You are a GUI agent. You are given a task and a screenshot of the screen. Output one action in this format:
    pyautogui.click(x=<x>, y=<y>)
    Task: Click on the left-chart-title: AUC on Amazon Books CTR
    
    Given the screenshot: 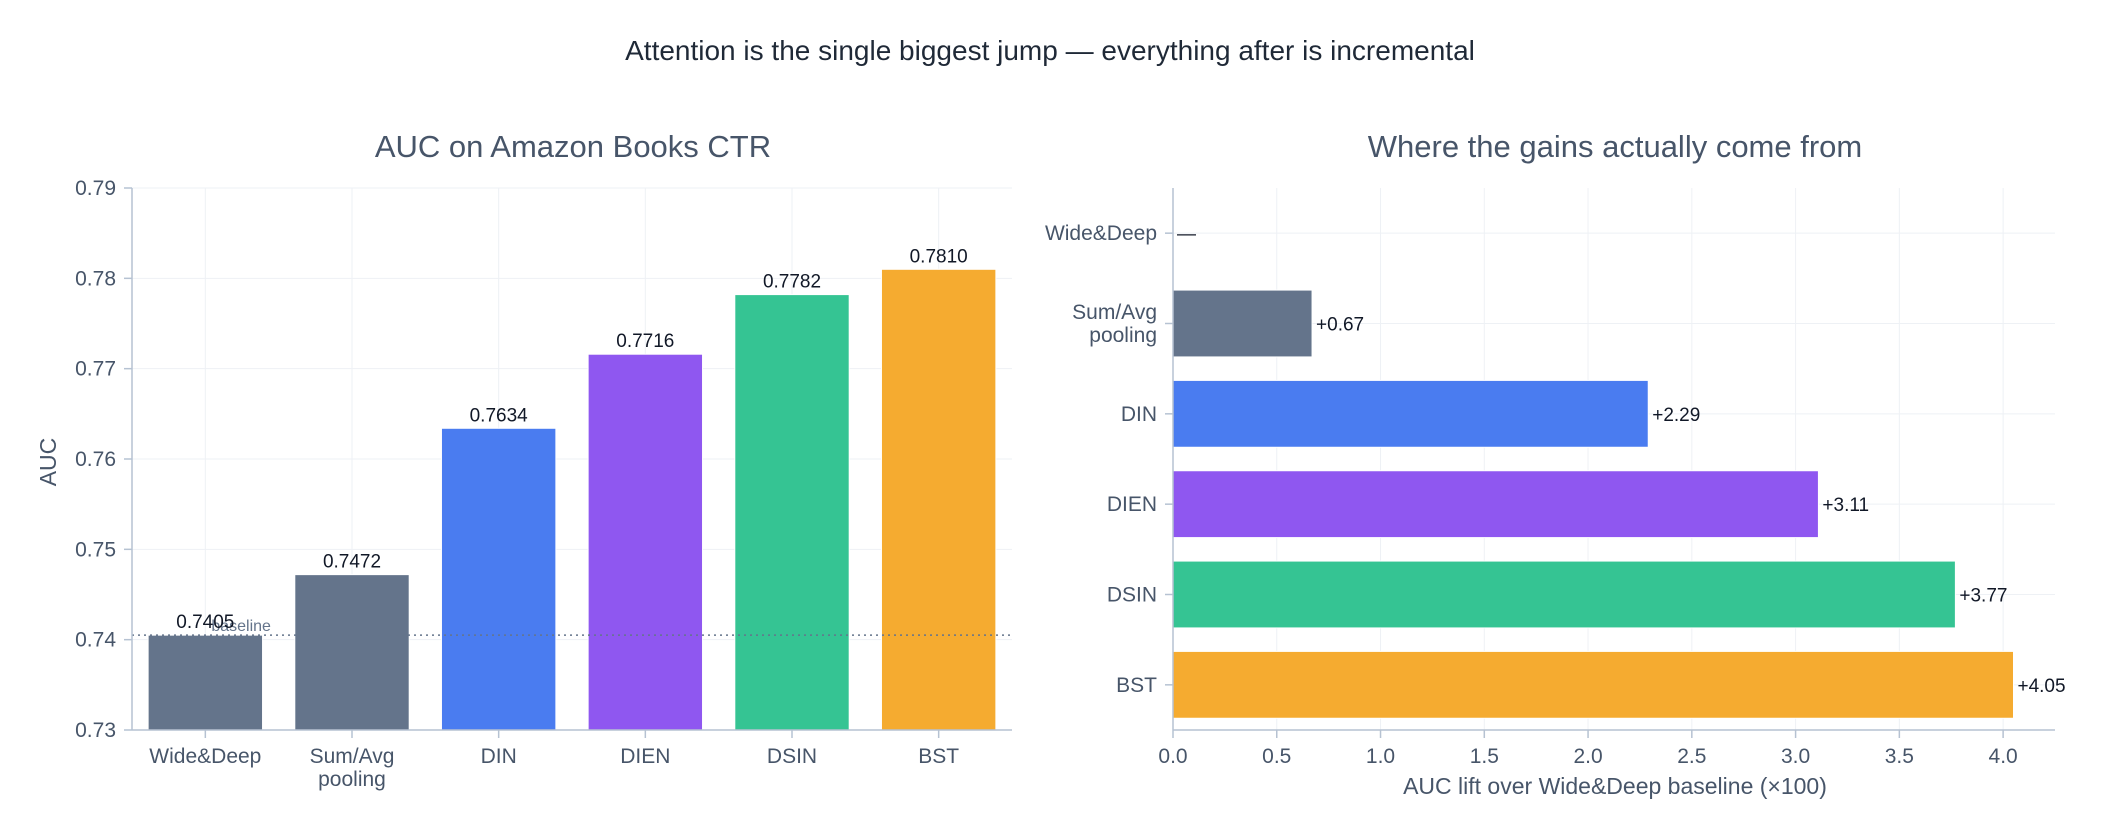 What is the action you would take?
    pyautogui.click(x=573, y=146)
    